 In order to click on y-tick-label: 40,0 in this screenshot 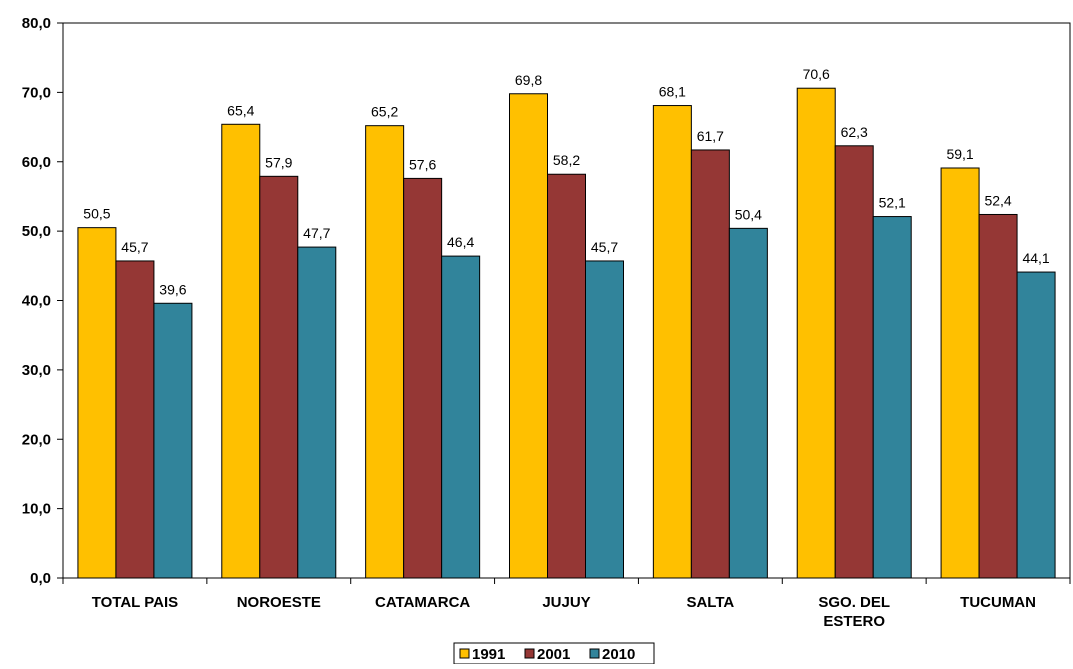, I will do `click(36, 301)`.